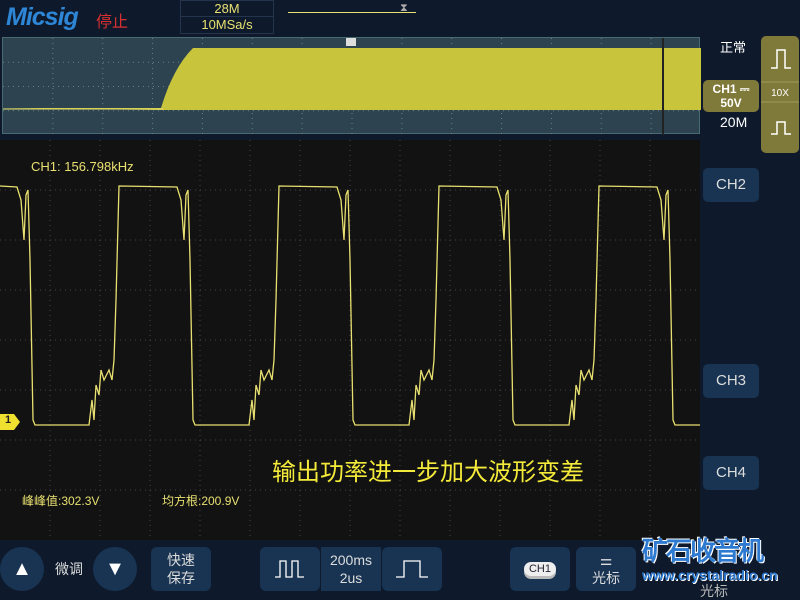  Describe the element at coordinates (351, 569) in the screenshot. I see `timebase-display: 200ms 2us` at that location.